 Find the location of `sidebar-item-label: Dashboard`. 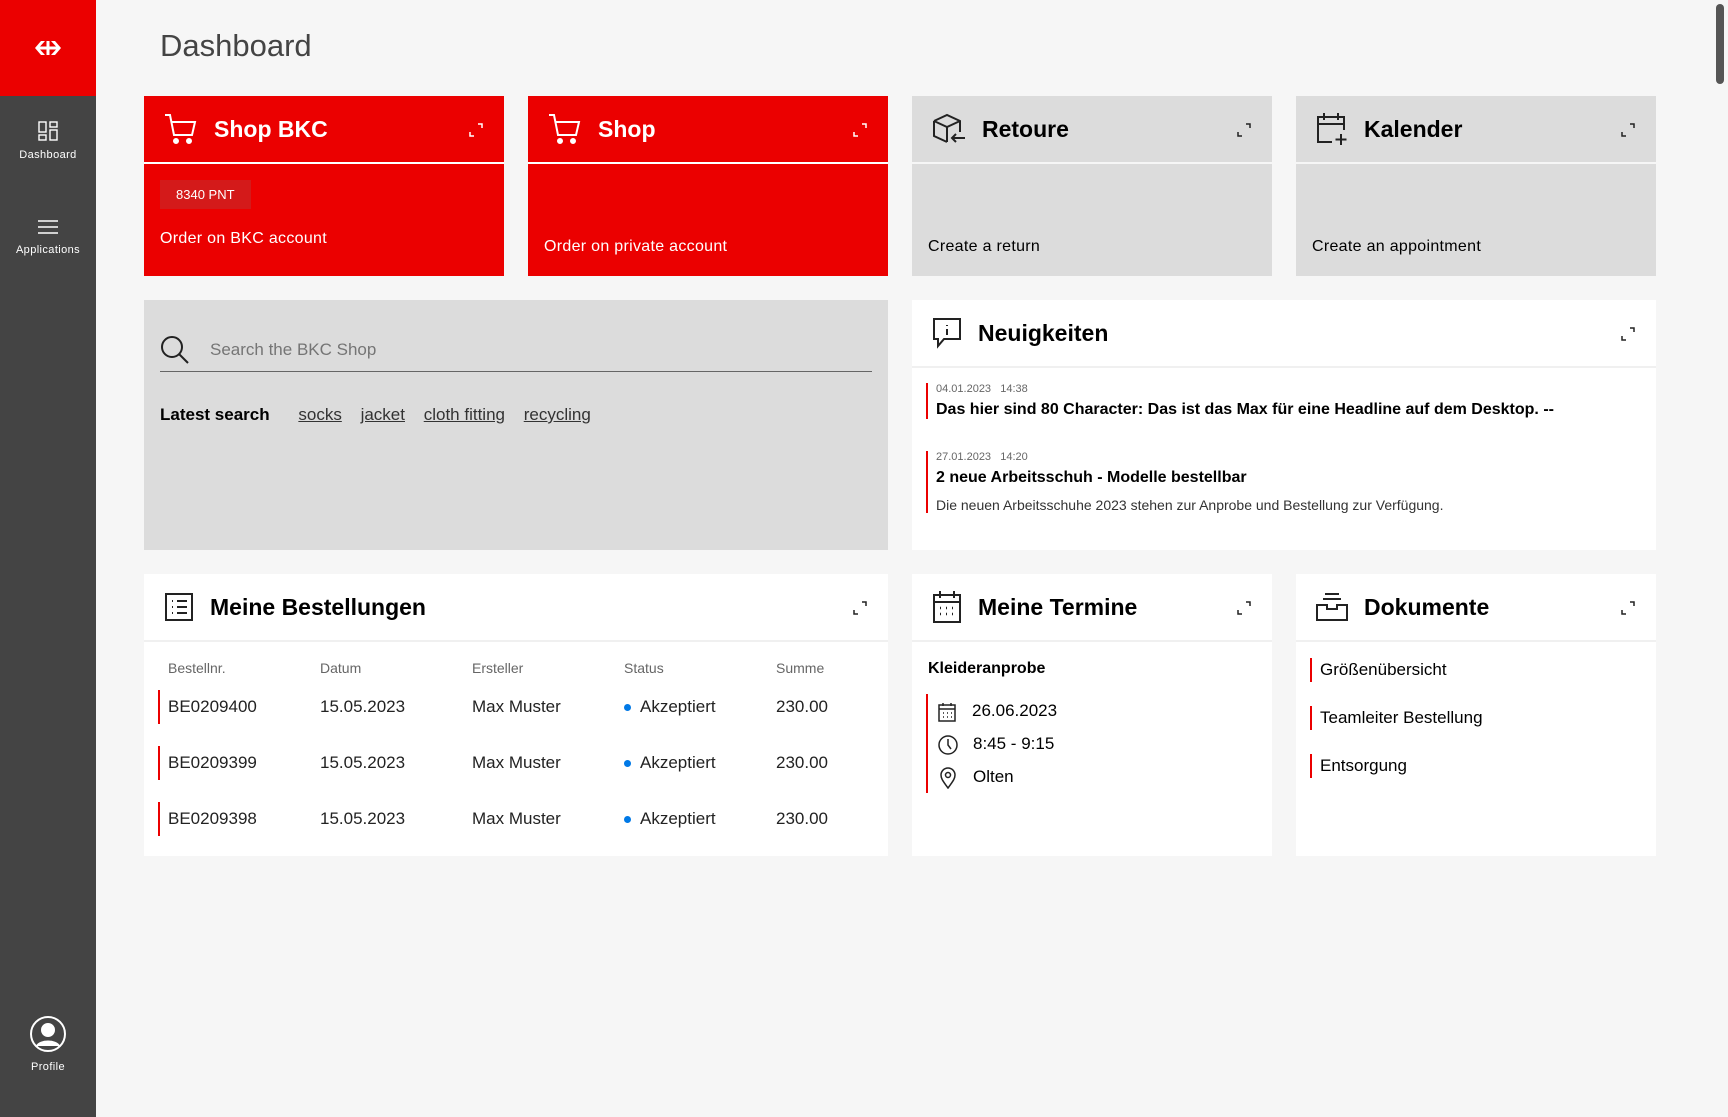

sidebar-item-label: Dashboard is located at coordinates (48, 155).